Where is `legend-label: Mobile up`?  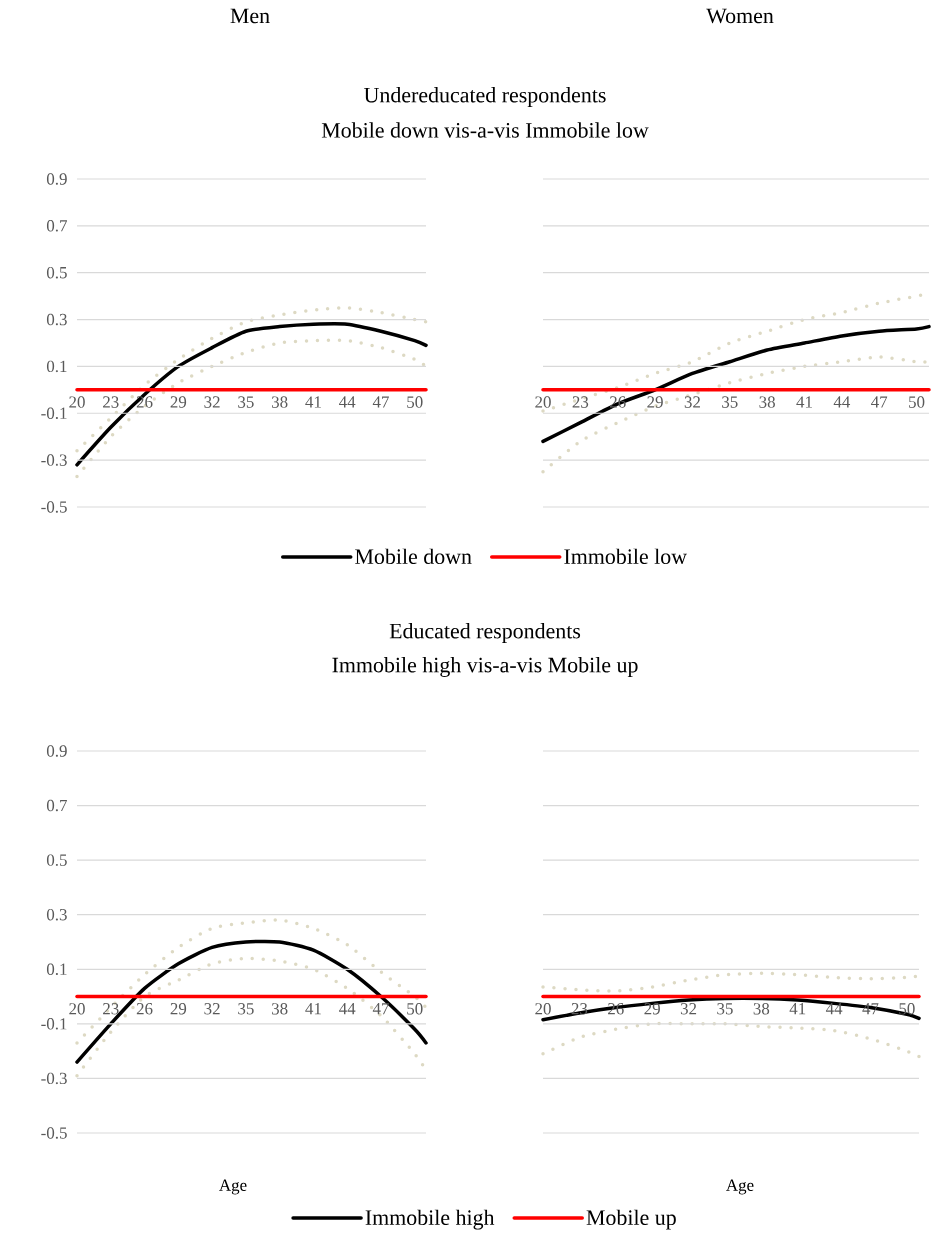 legend-label: Mobile up is located at coordinates (631, 1219).